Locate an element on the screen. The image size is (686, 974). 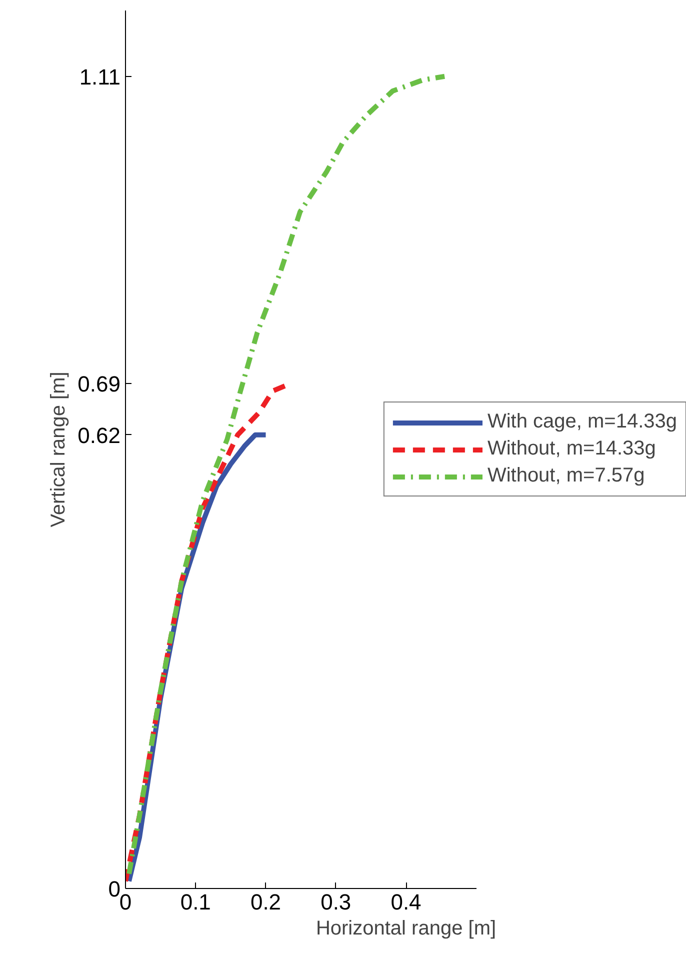
x-axis-title: Horizontal range [m] is located at coordinates (406, 929).